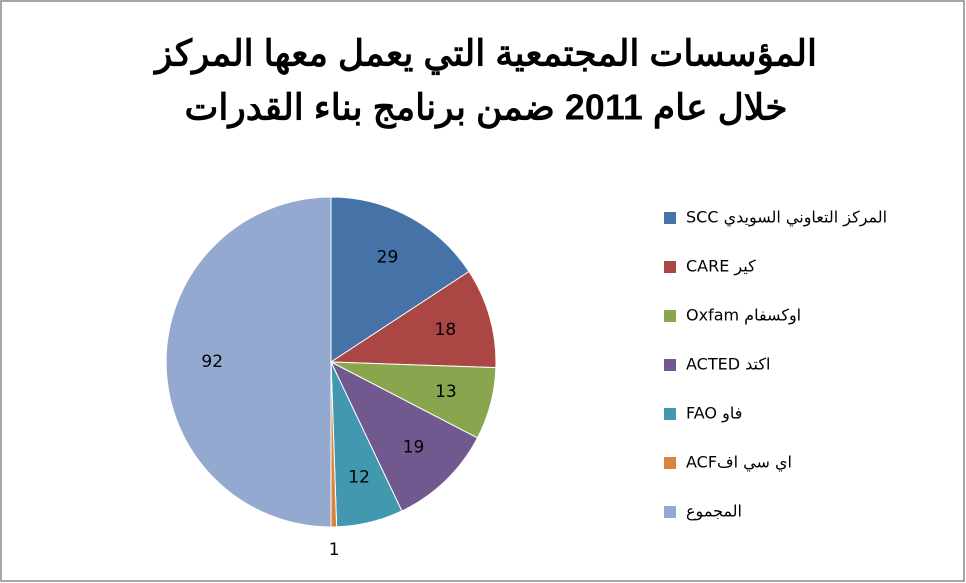 This screenshot has width=966, height=583. I want to click on legend-label: فاو FAO, so click(714, 414).